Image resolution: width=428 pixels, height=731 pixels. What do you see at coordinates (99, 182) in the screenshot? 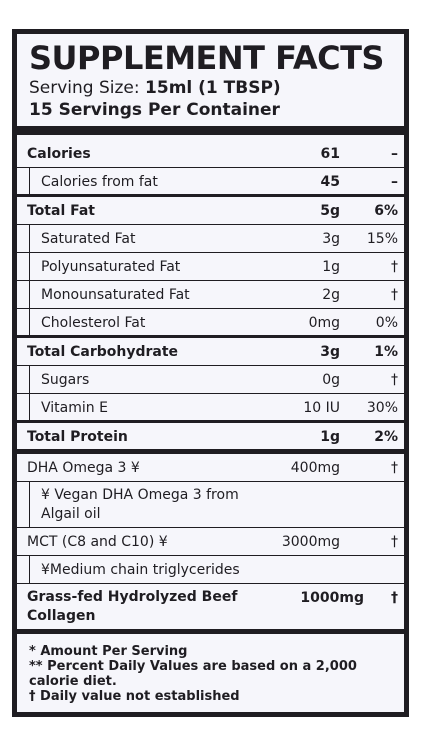
I see `nutrient-label: Calories from fat` at bounding box center [99, 182].